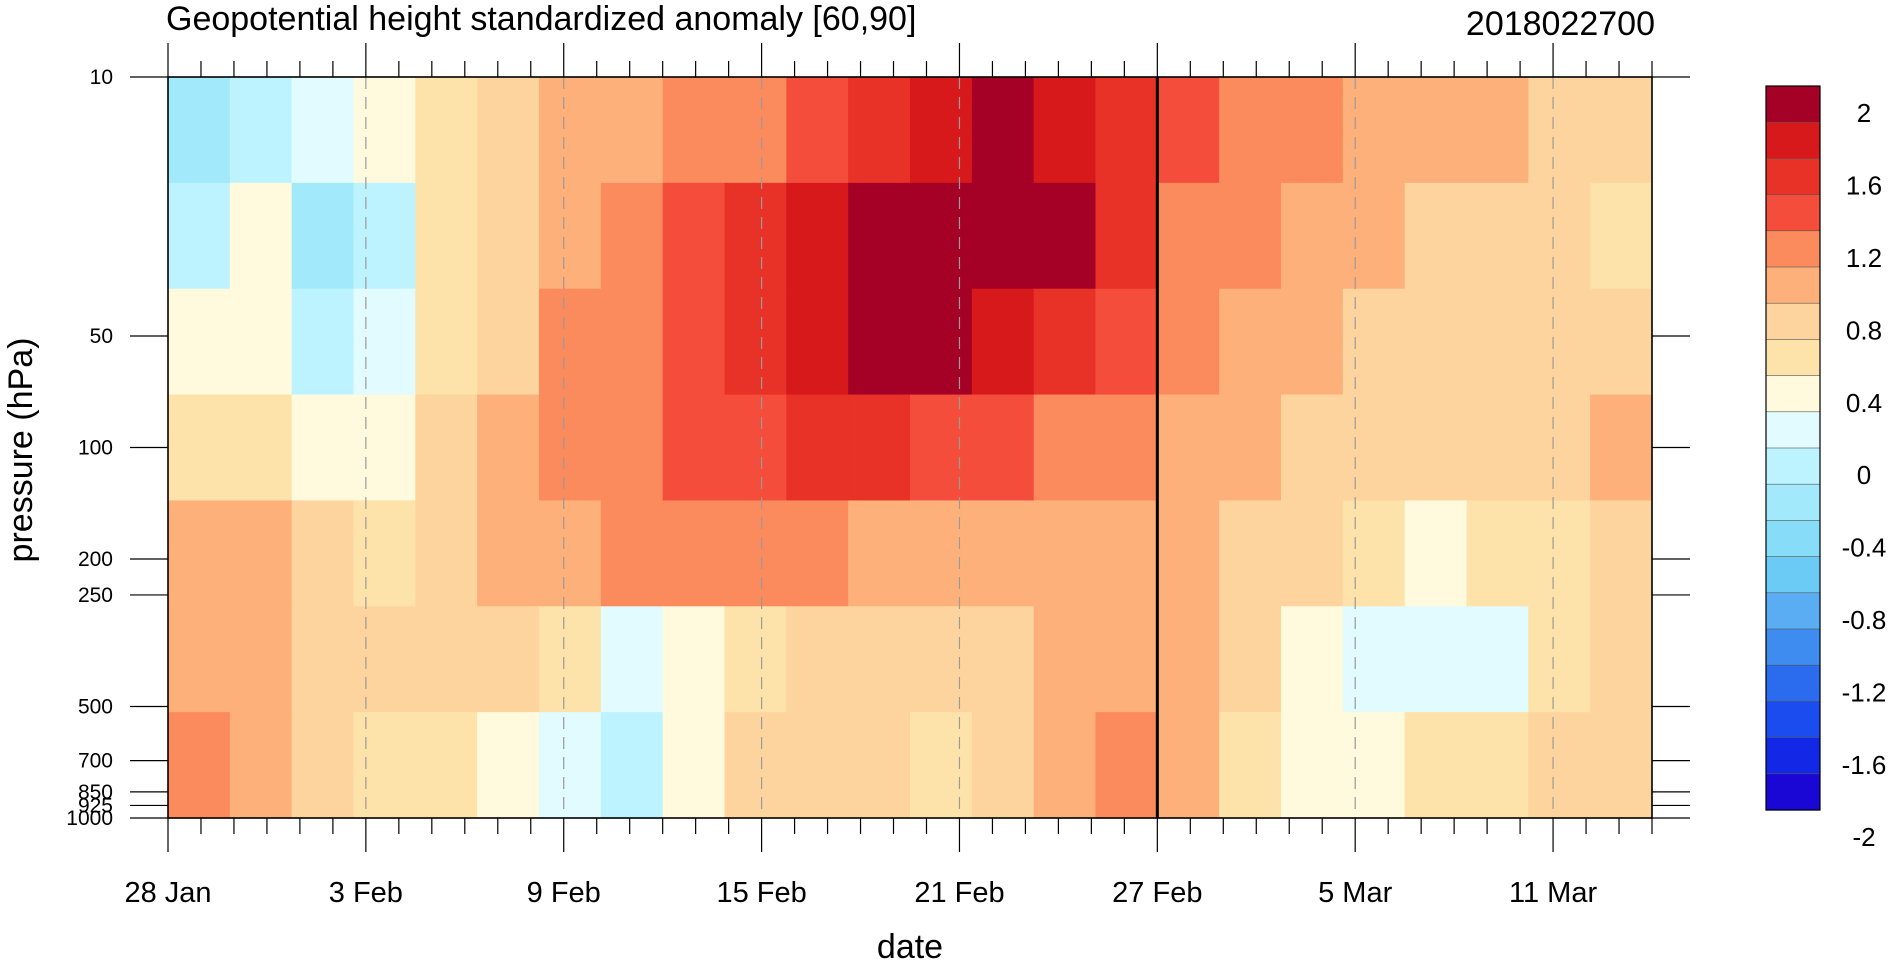  Describe the element at coordinates (95, 595) in the screenshot. I see `y-tick-label: 250` at that location.